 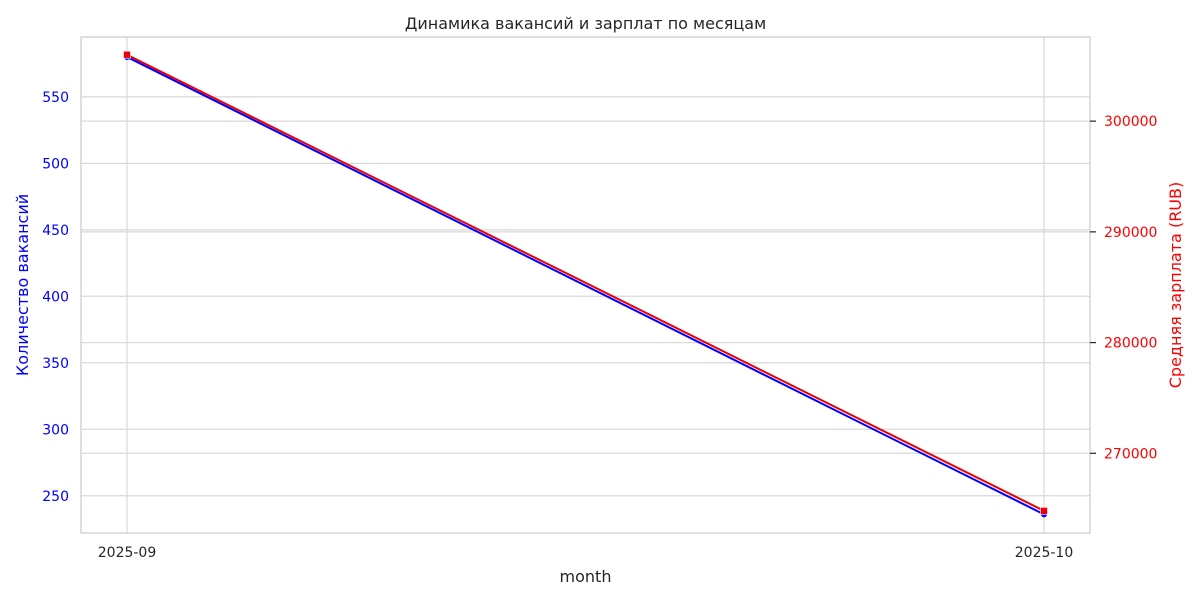 I want to click on right-y-axis-label: Средняя зарплата (RUB), so click(x=1175, y=285).